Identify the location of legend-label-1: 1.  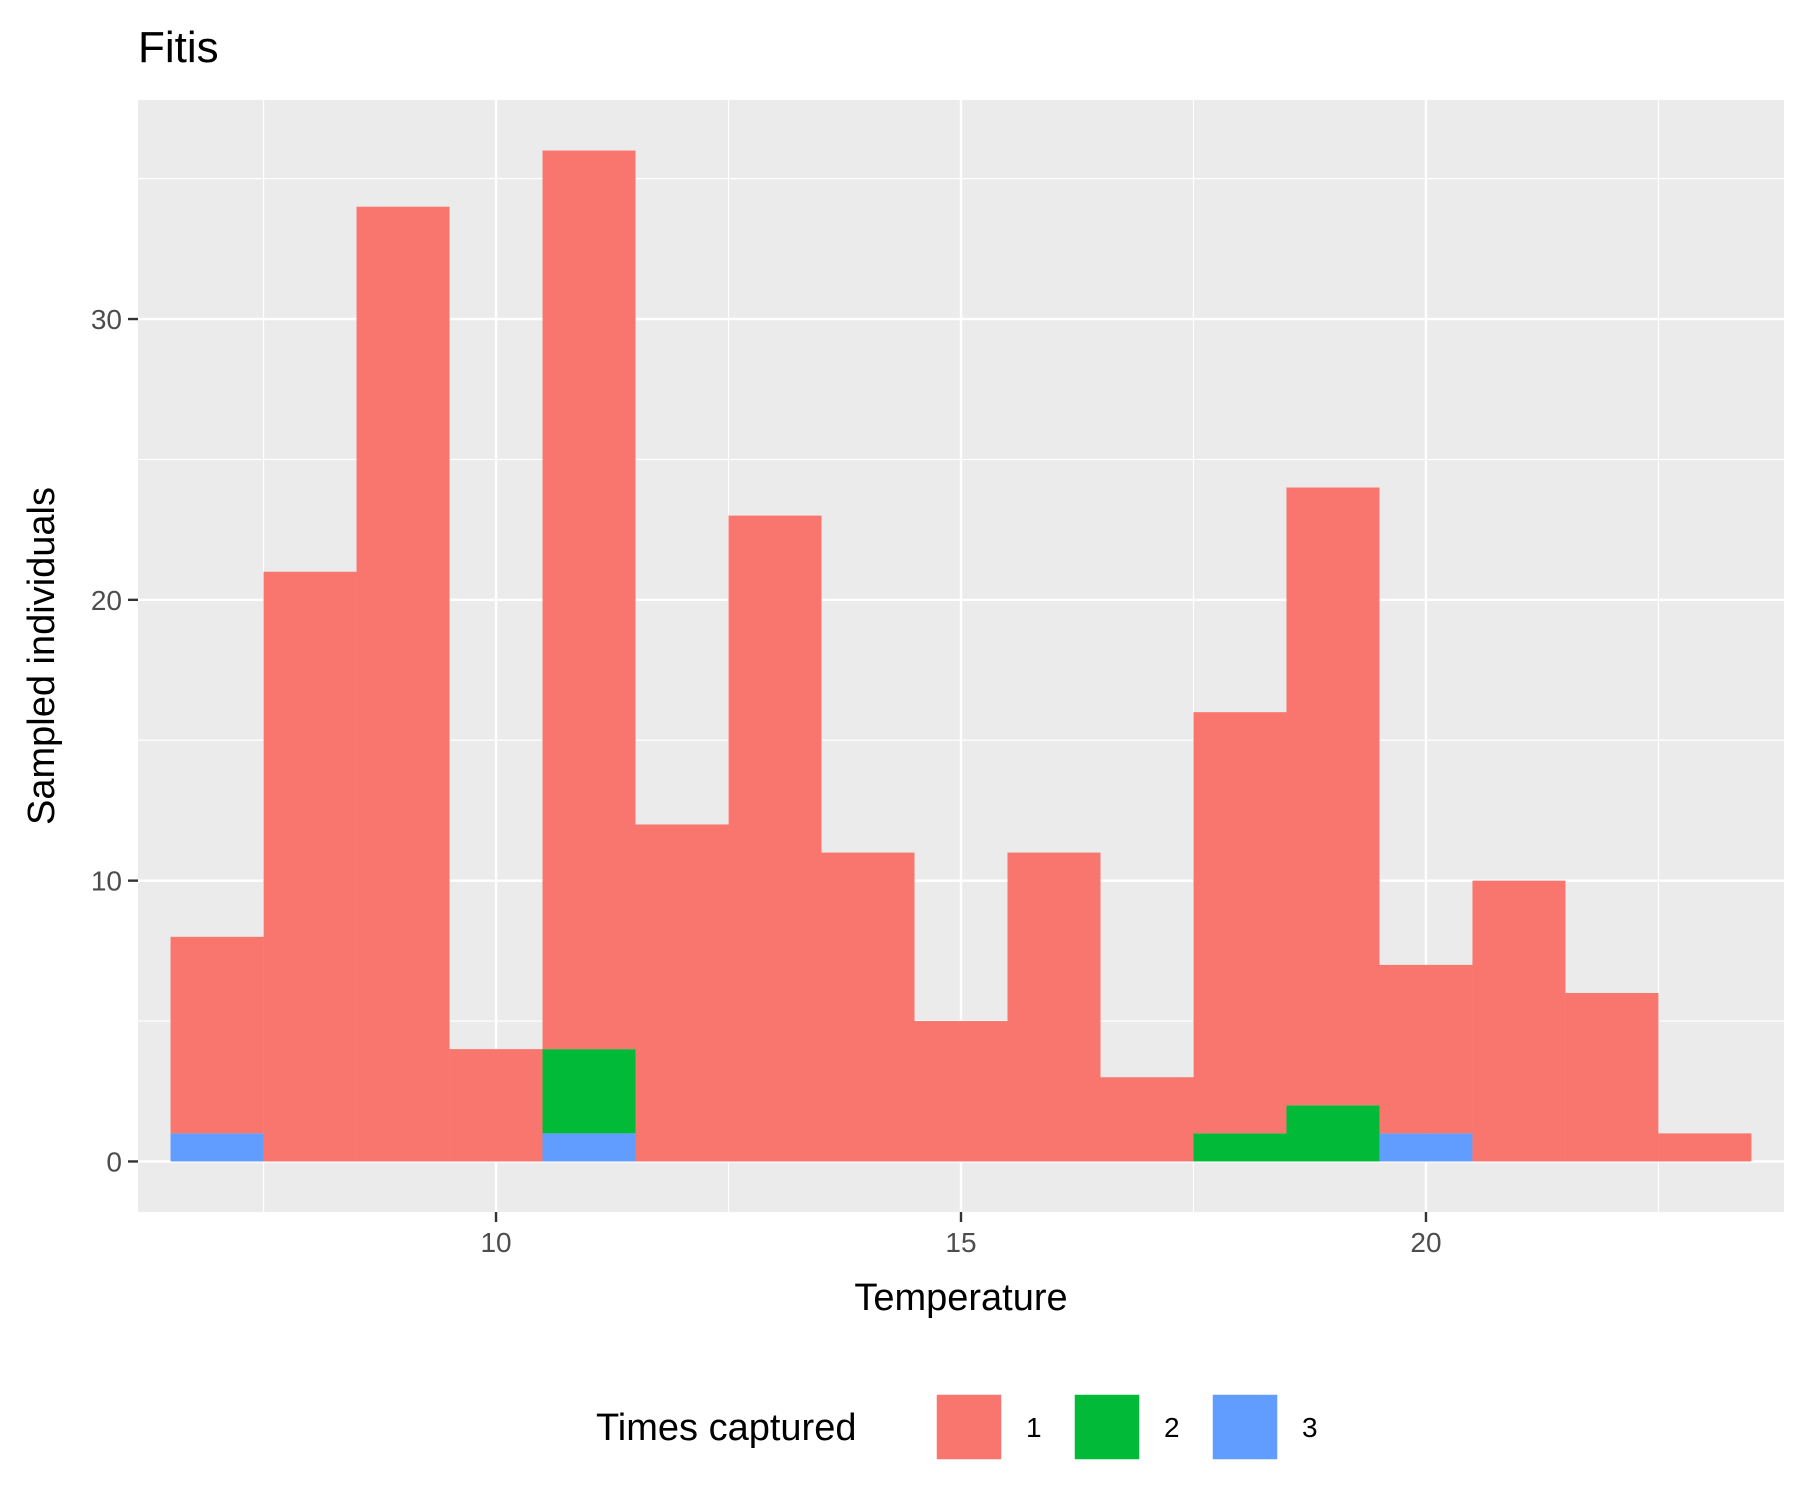
(1034, 1427).